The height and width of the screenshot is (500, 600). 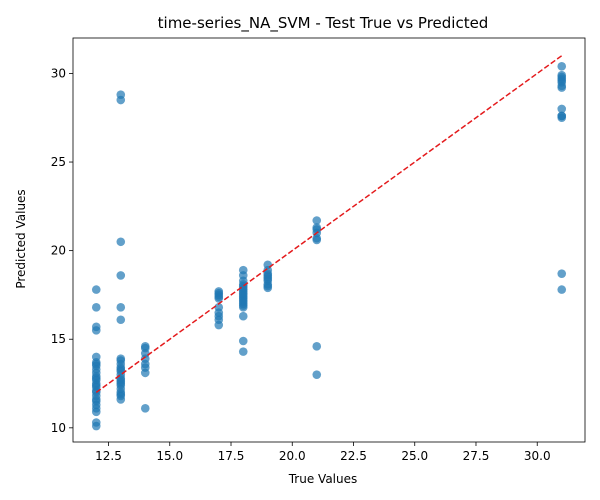 What do you see at coordinates (537, 456) in the screenshot?
I see `x-tick-label: 30.0` at bounding box center [537, 456].